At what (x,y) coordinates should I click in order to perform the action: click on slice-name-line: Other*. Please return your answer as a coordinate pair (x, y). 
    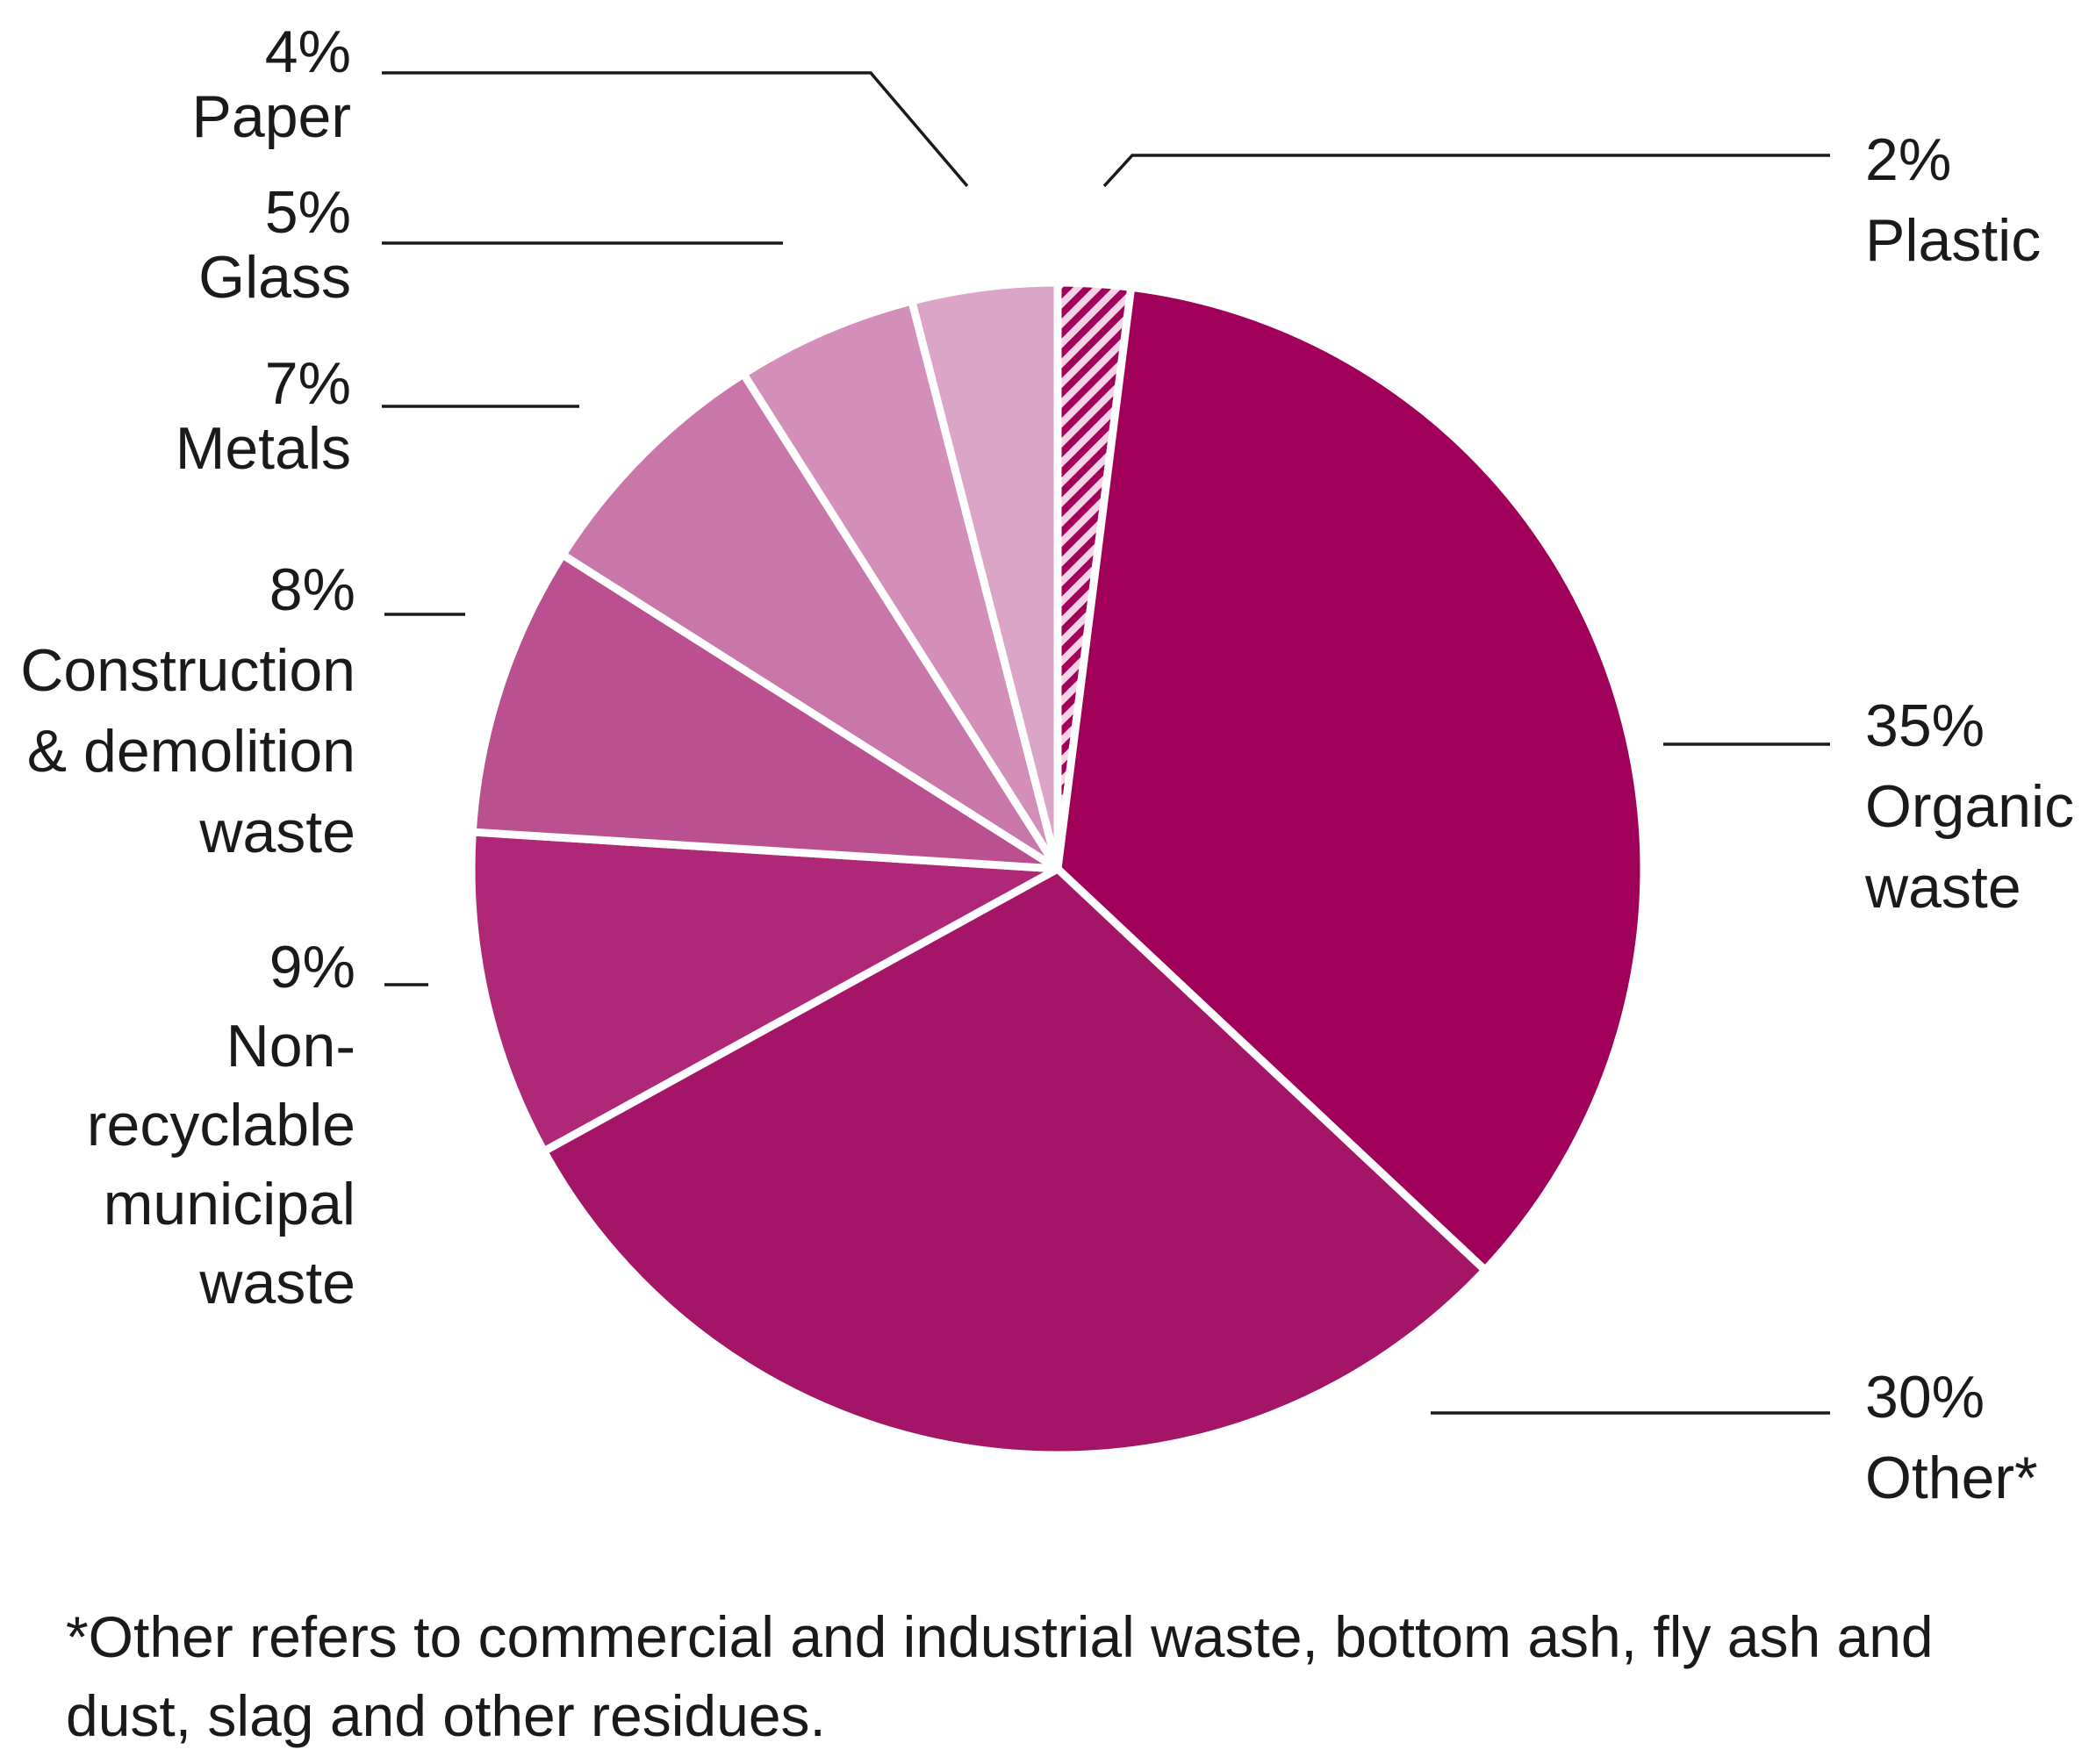
    Looking at the image, I should click on (1951, 1478).